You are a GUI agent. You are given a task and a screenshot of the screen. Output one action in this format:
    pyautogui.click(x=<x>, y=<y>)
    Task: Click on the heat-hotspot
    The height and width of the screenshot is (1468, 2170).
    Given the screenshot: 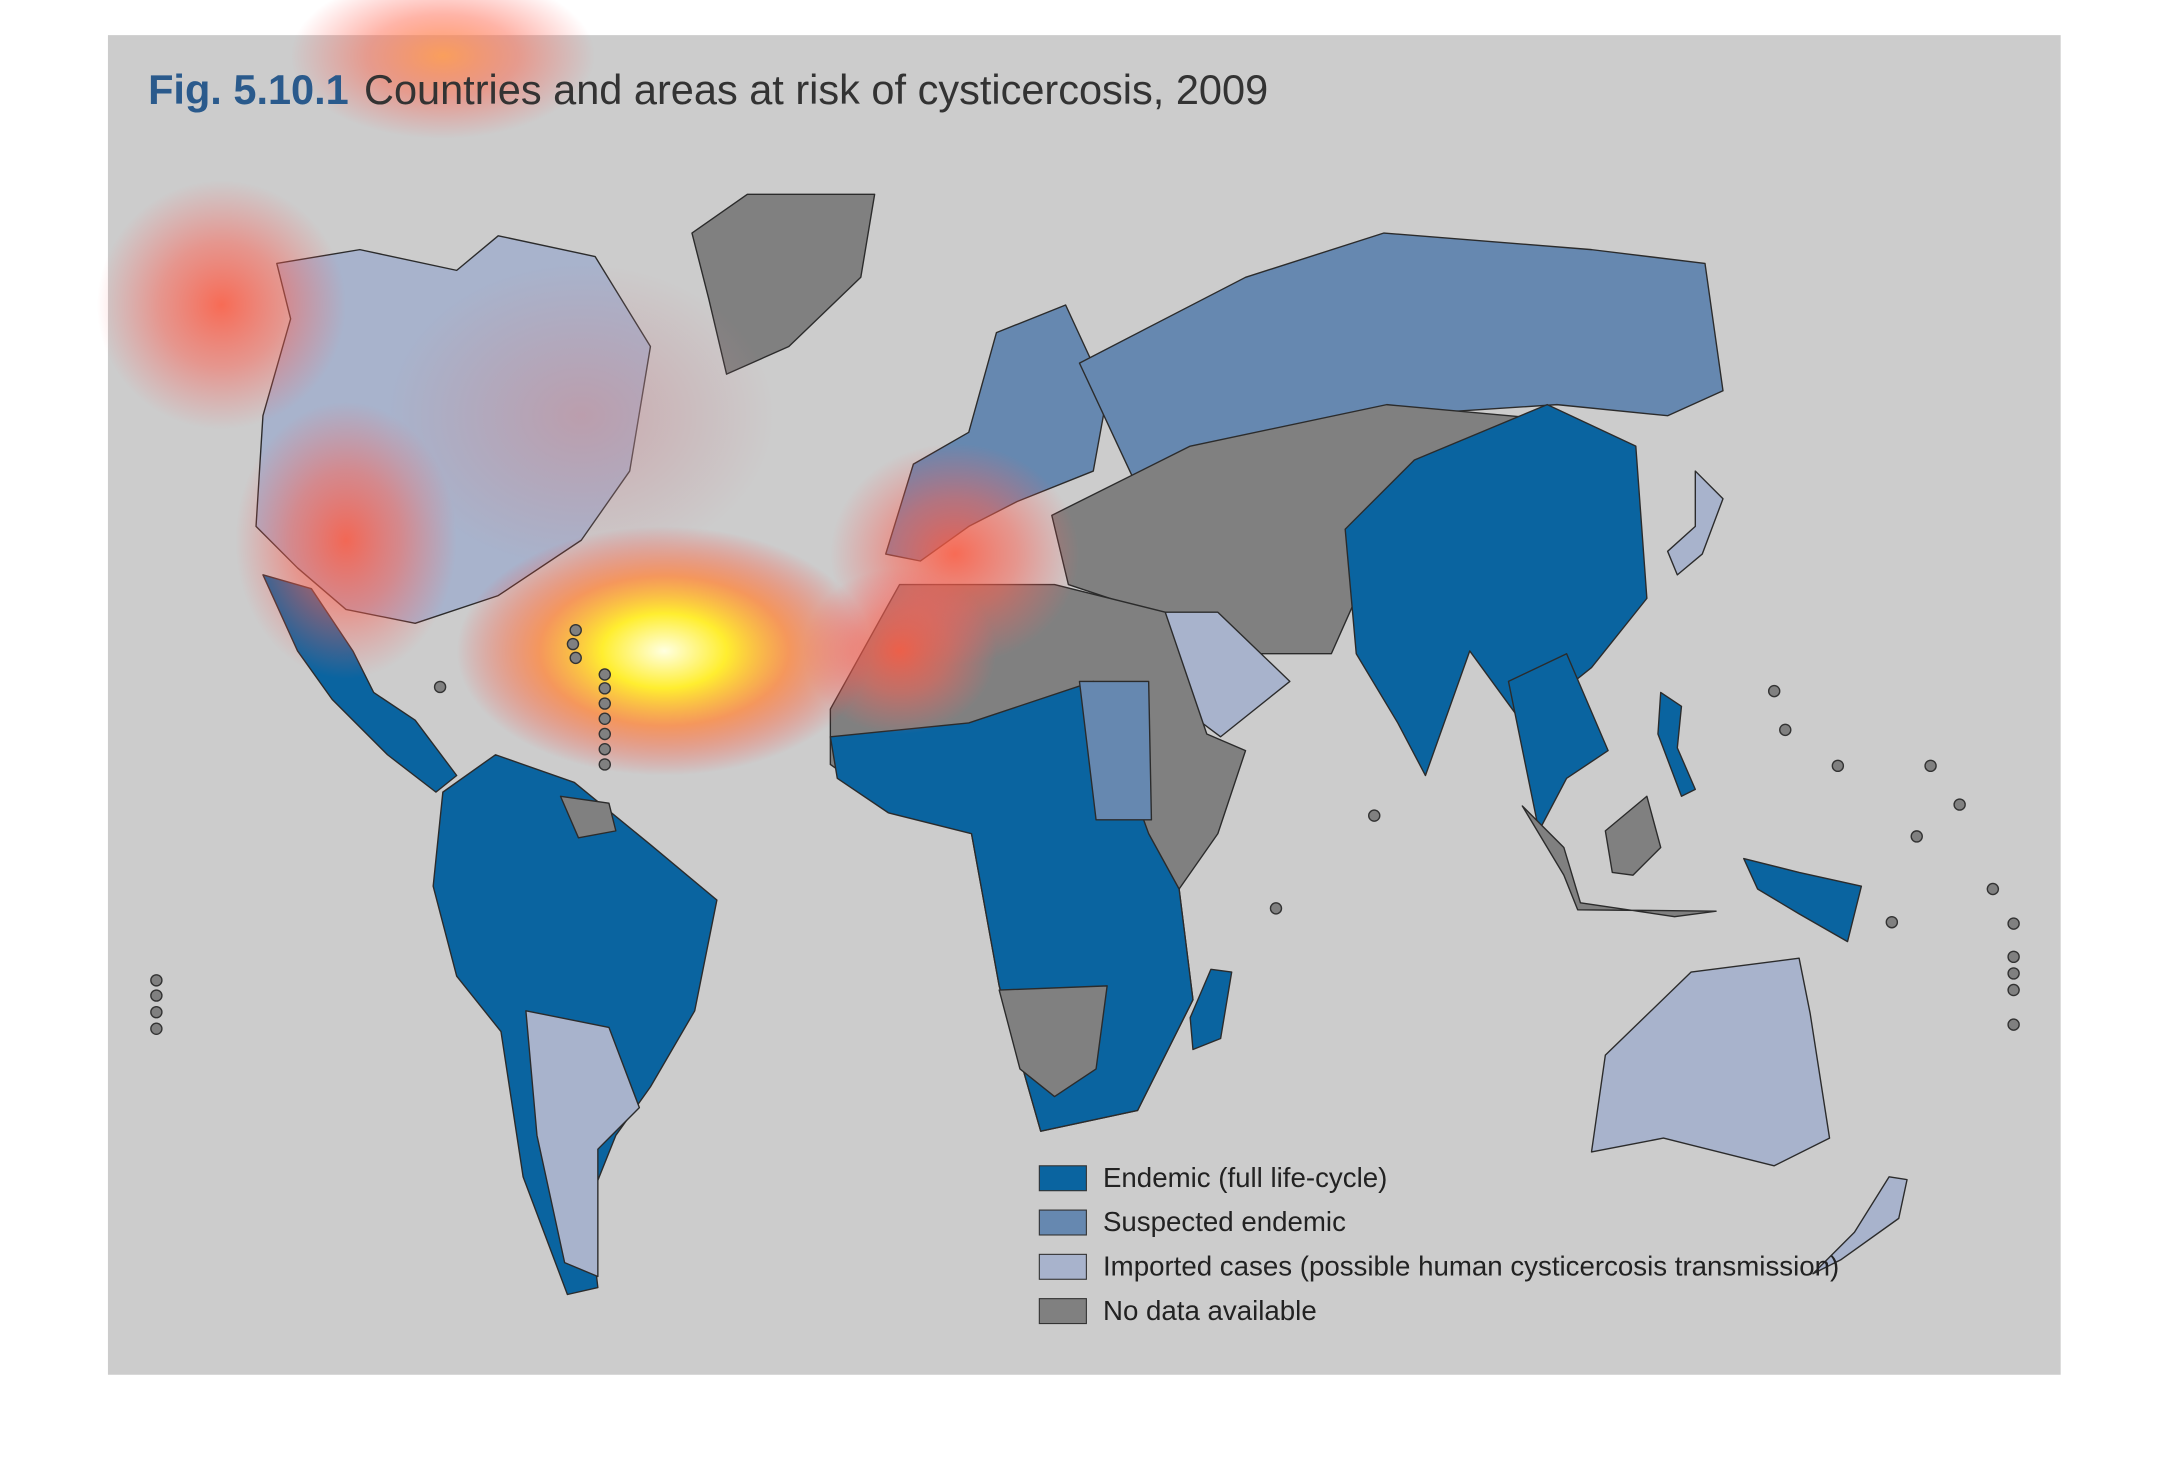 What is the action you would take?
    pyautogui.click(x=664, y=651)
    